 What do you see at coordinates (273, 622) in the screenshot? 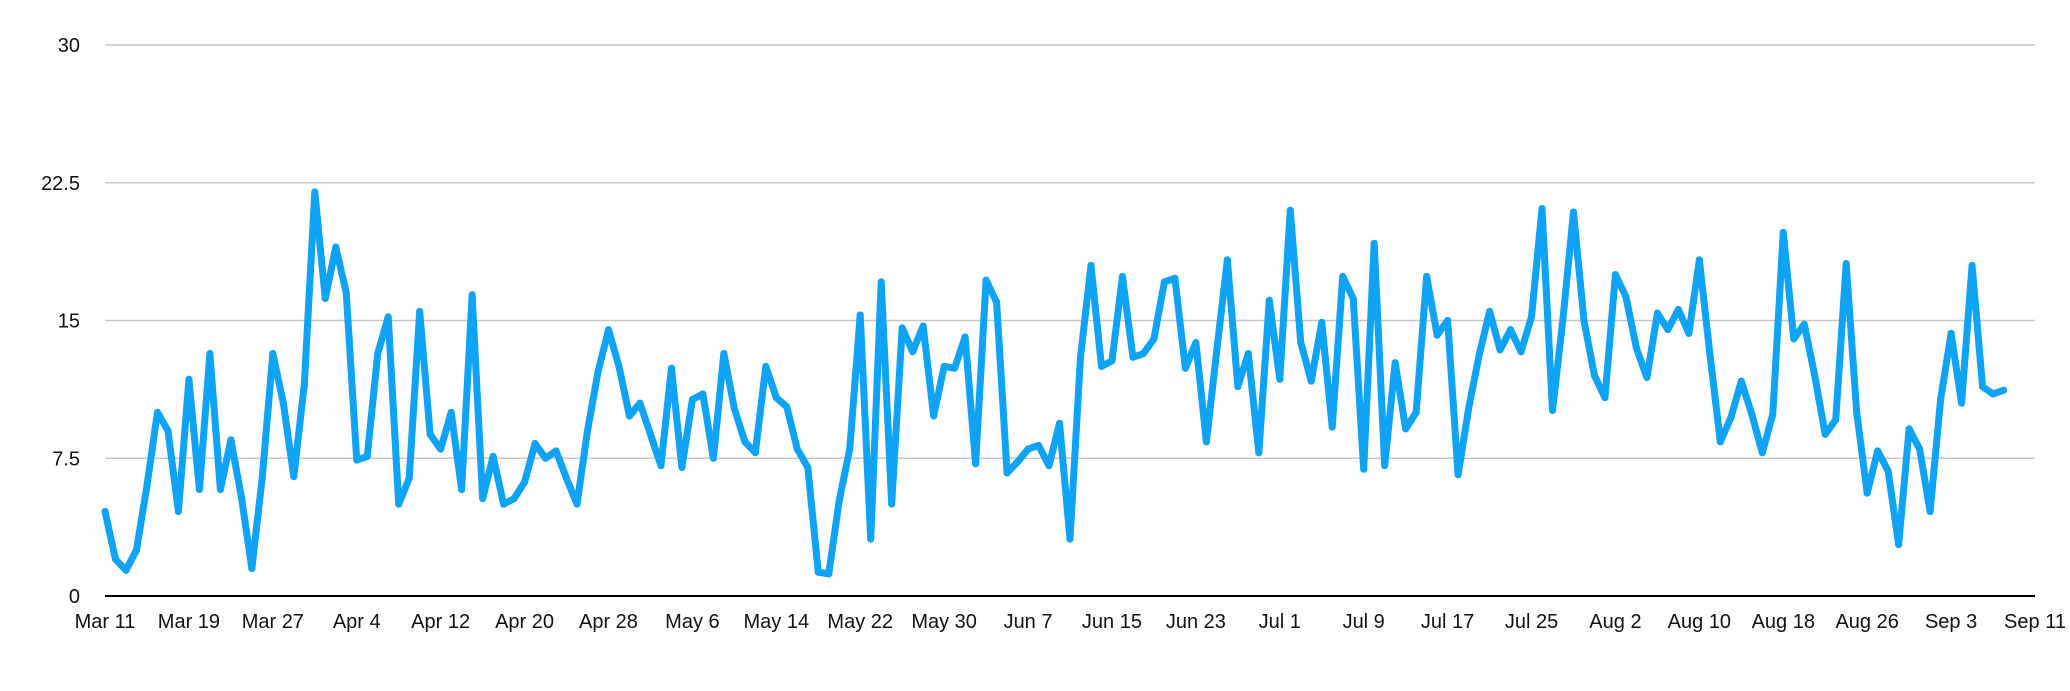
I see `x-tick-label: Mar 27` at bounding box center [273, 622].